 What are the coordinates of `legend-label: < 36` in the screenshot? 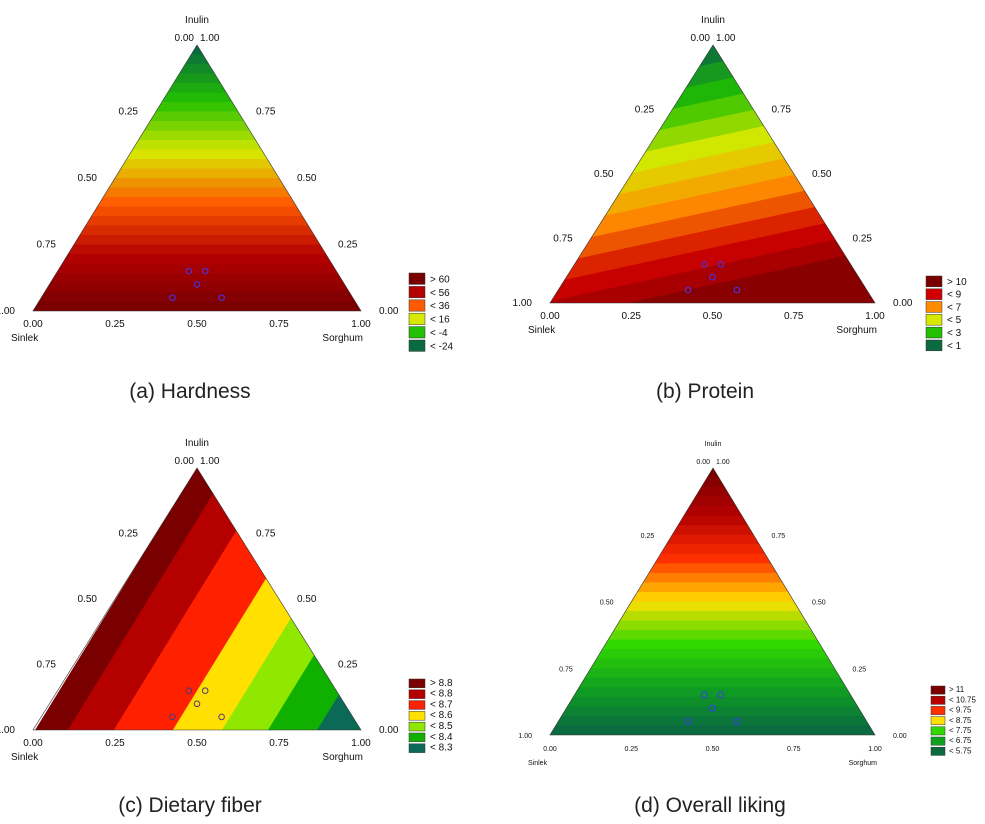 It's located at (440, 306).